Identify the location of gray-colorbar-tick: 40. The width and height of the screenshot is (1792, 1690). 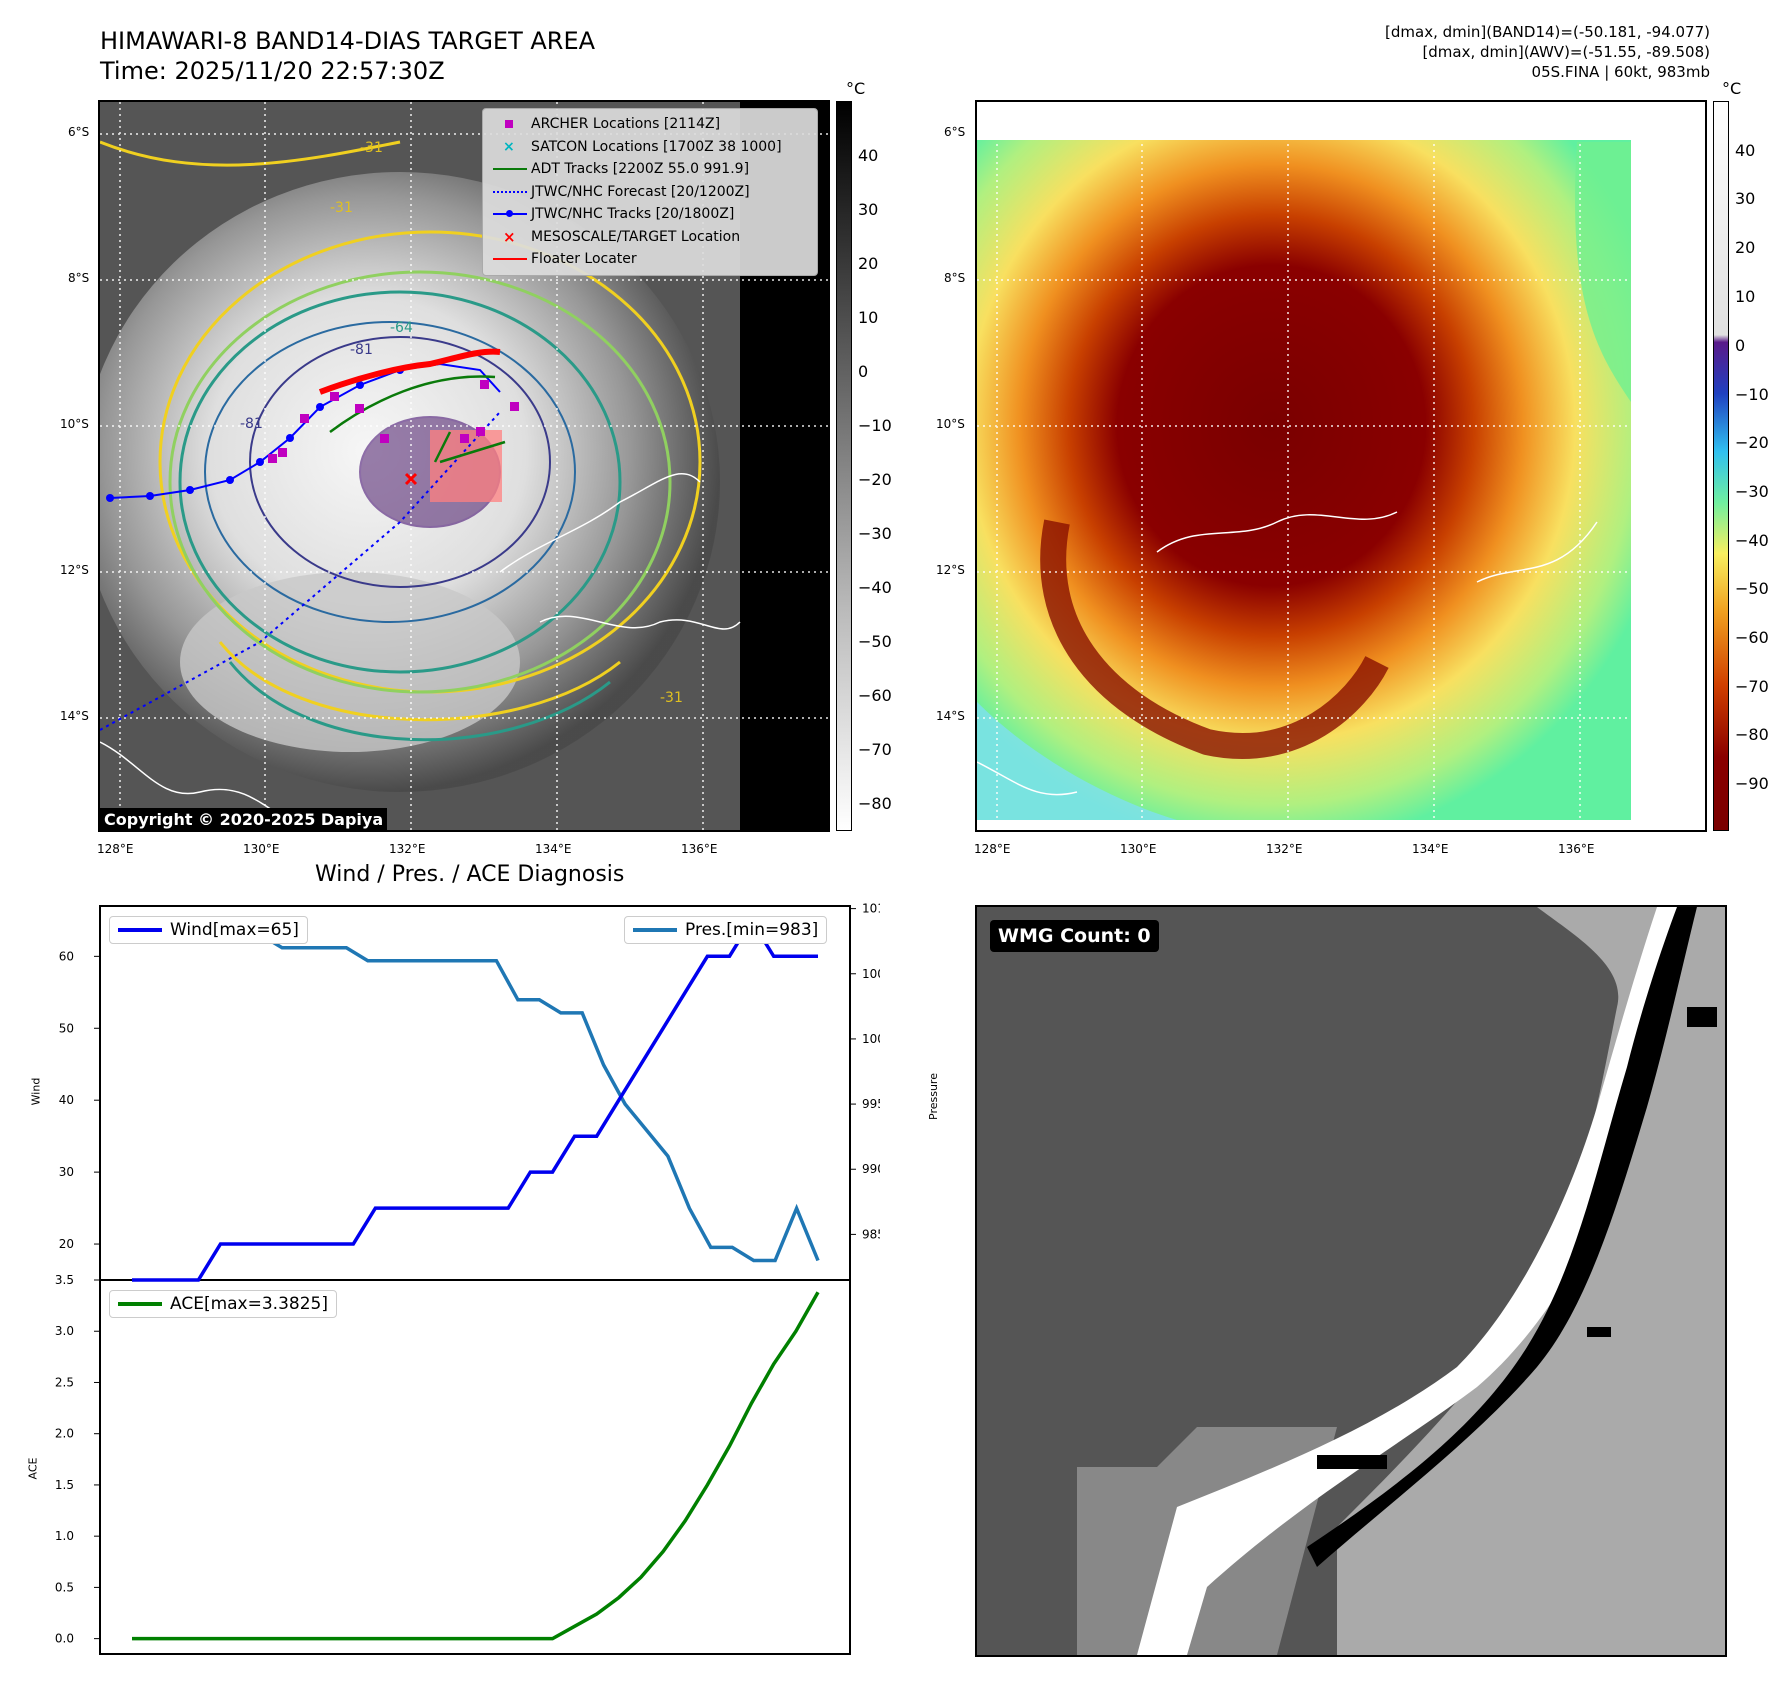
(868, 155).